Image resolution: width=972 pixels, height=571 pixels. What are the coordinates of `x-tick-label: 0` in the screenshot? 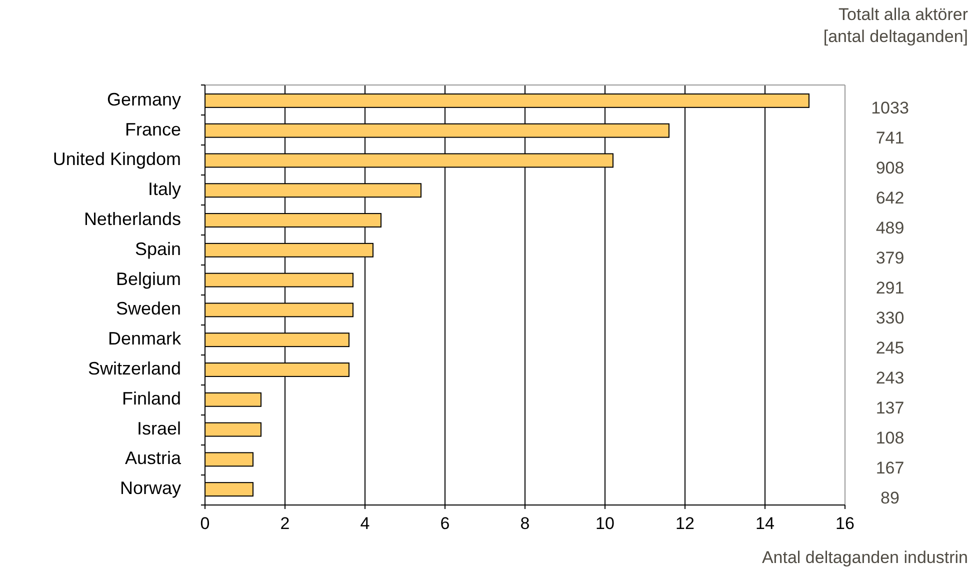 It's located at (205, 523).